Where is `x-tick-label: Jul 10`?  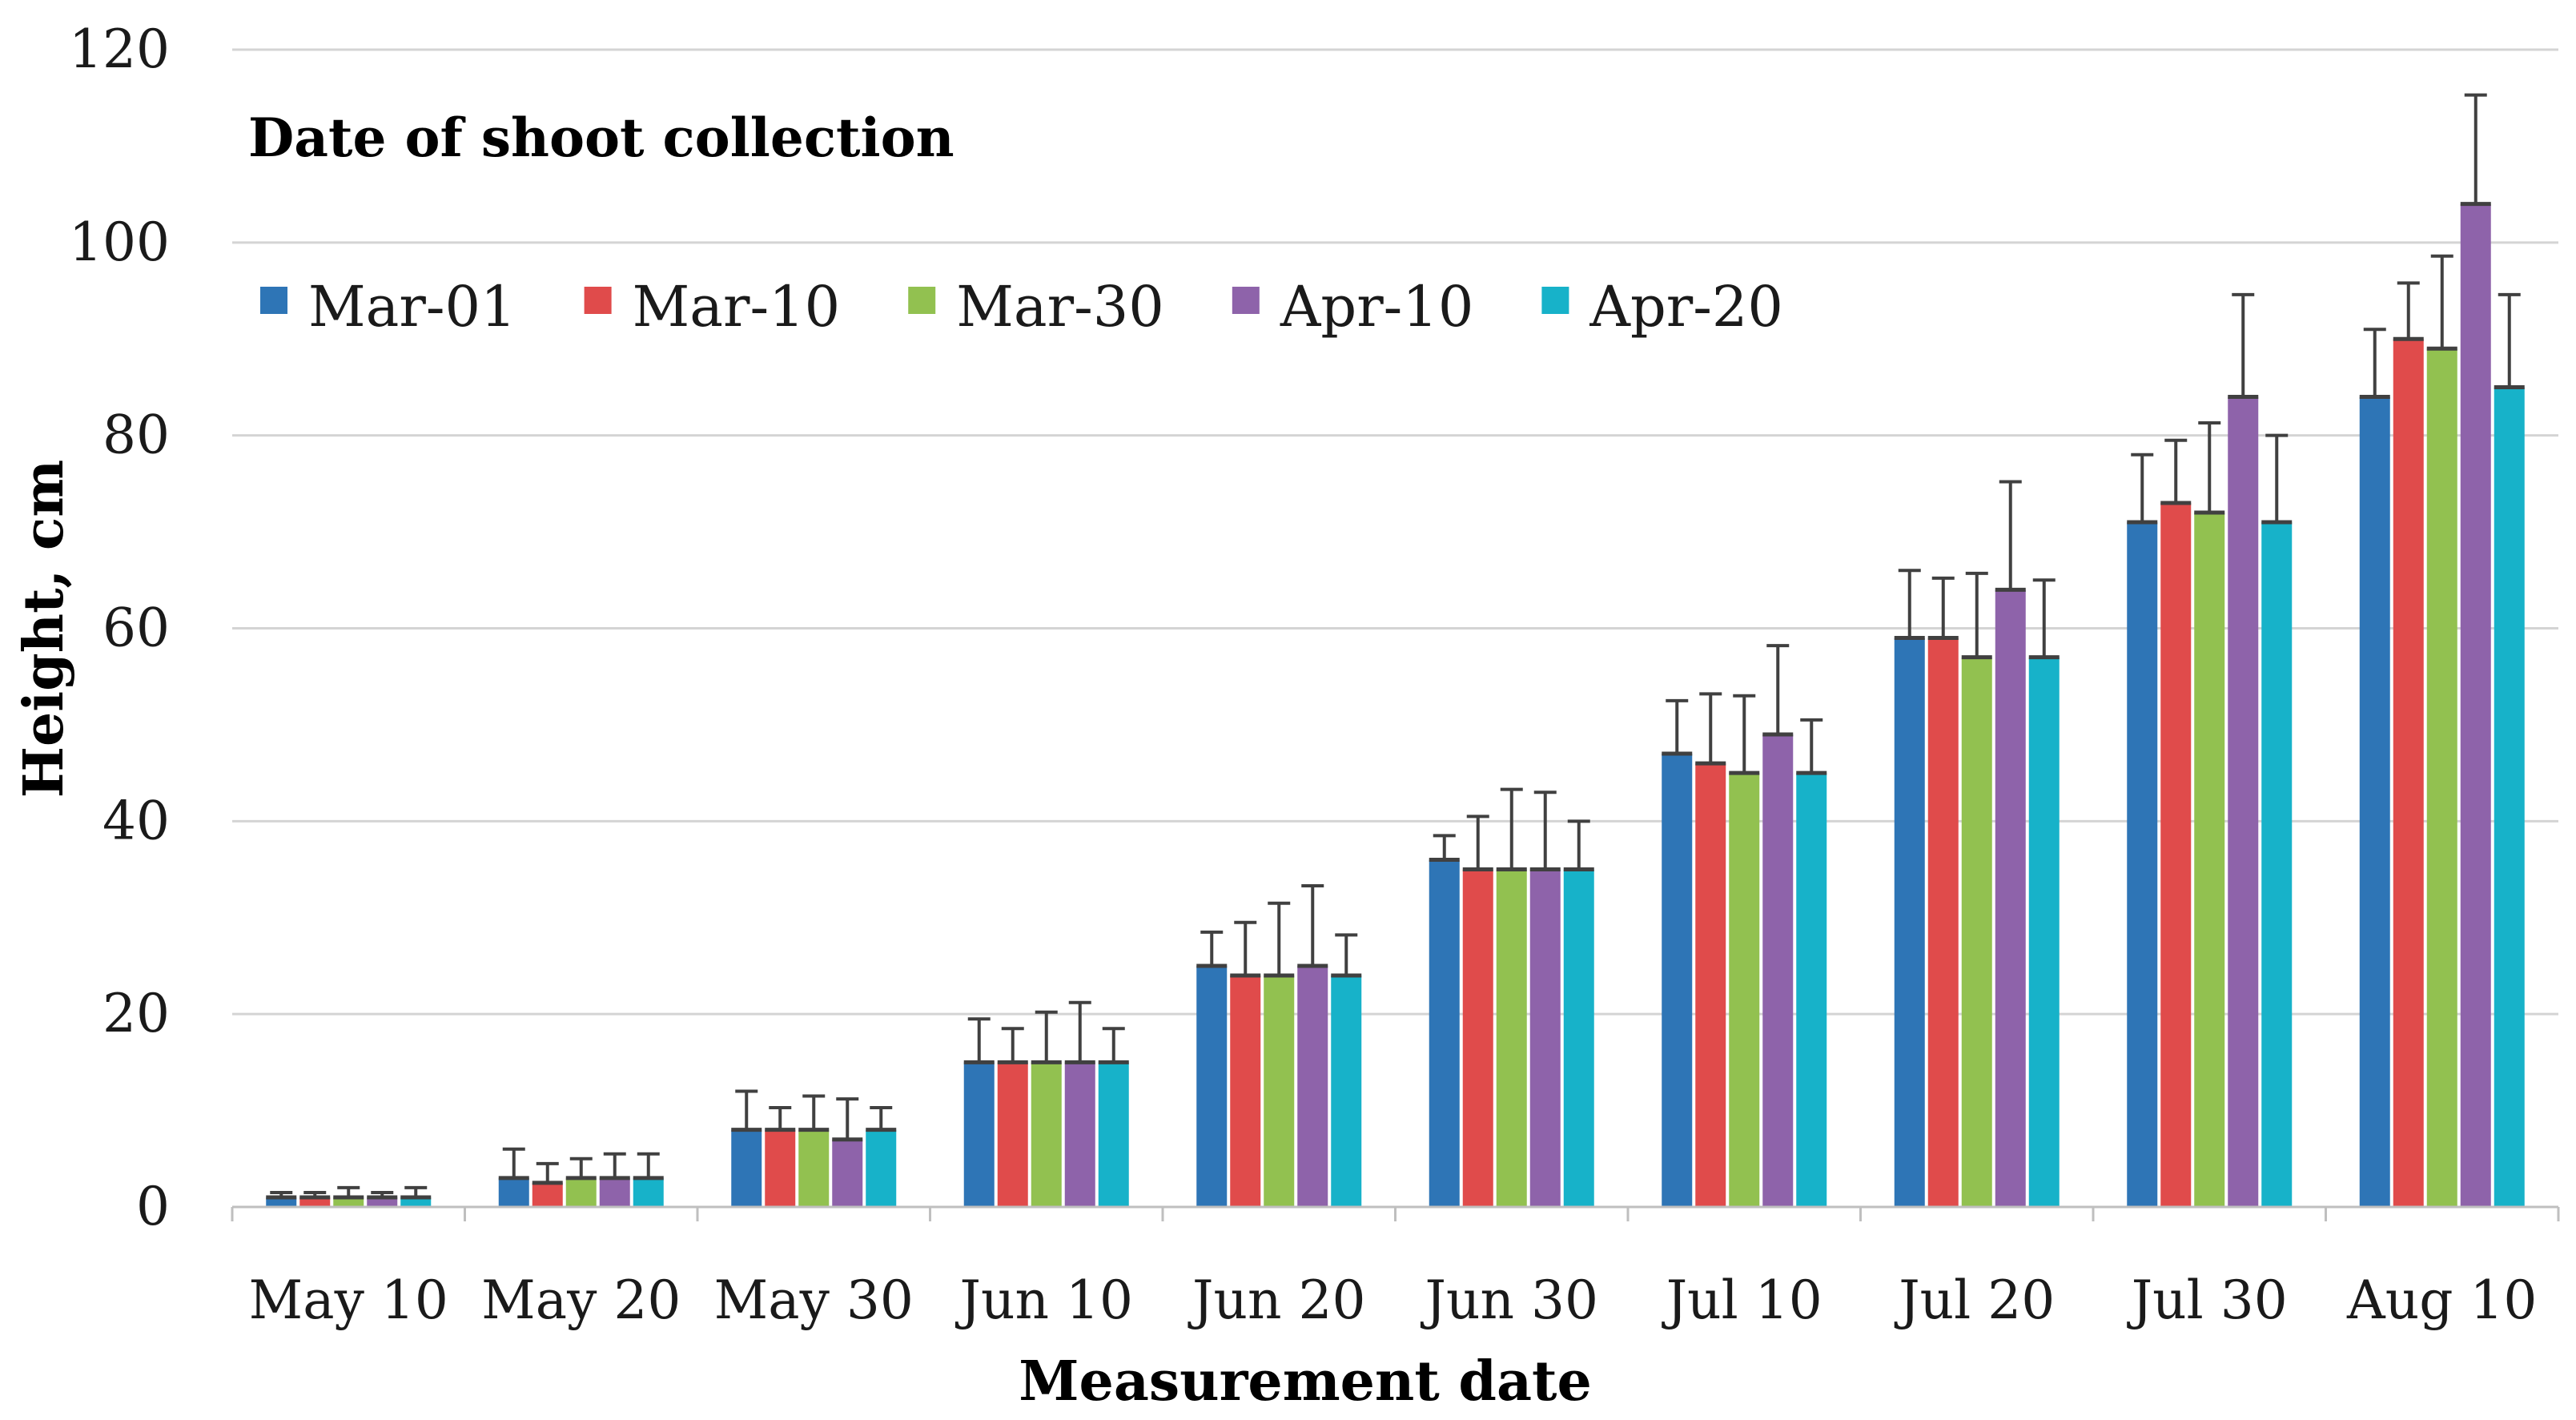
x-tick-label: Jul 10 is located at coordinates (1742, 1300).